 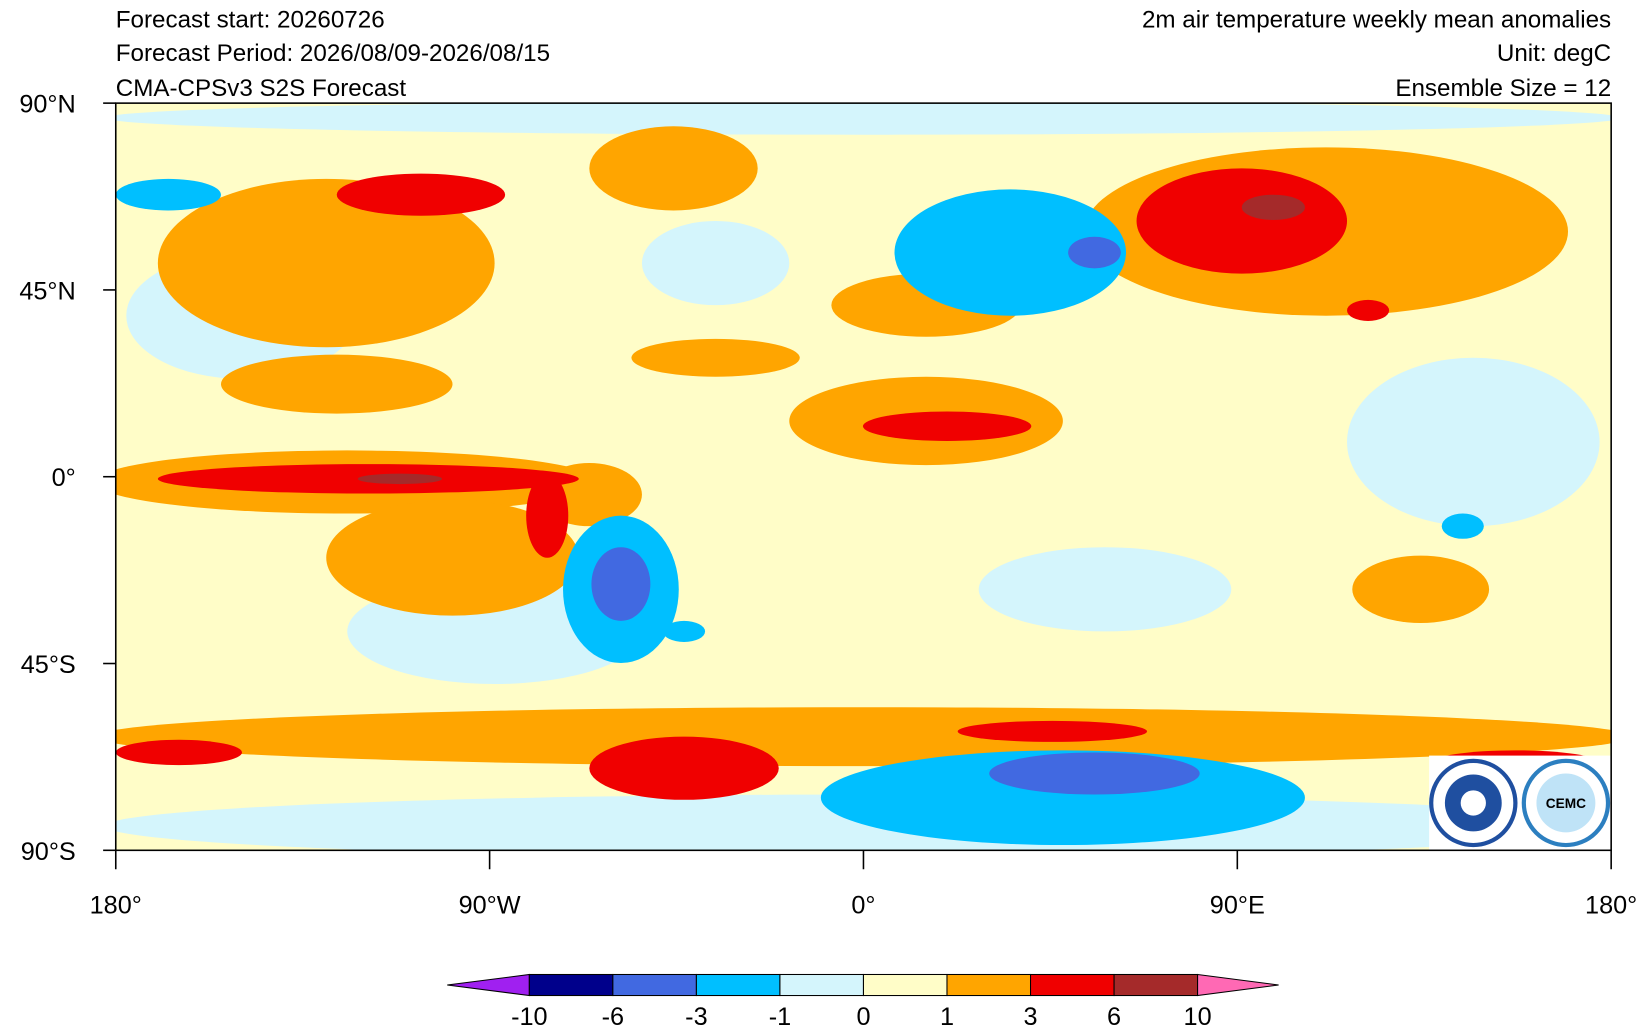 What do you see at coordinates (1237, 905) in the screenshot?
I see `lon-label: 90°E` at bounding box center [1237, 905].